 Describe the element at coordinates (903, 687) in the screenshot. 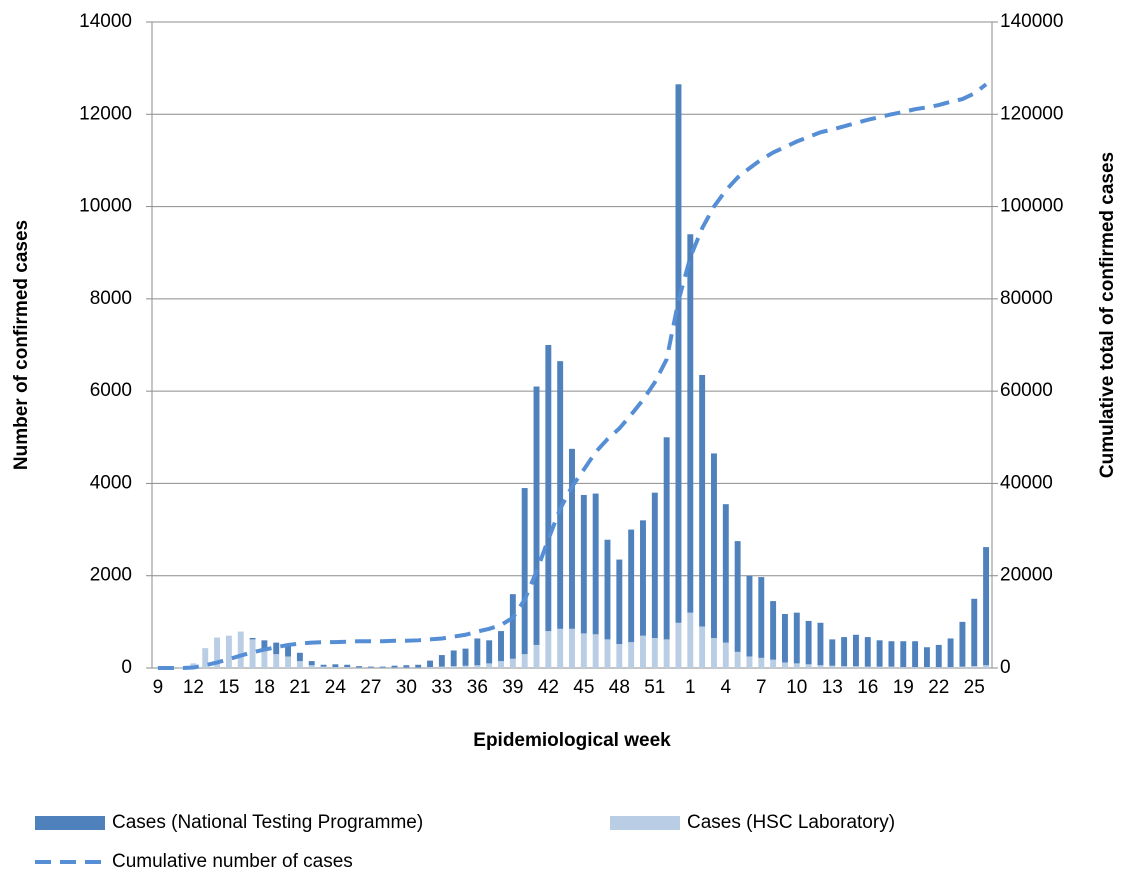

I see `x-tick-label: 19` at that location.